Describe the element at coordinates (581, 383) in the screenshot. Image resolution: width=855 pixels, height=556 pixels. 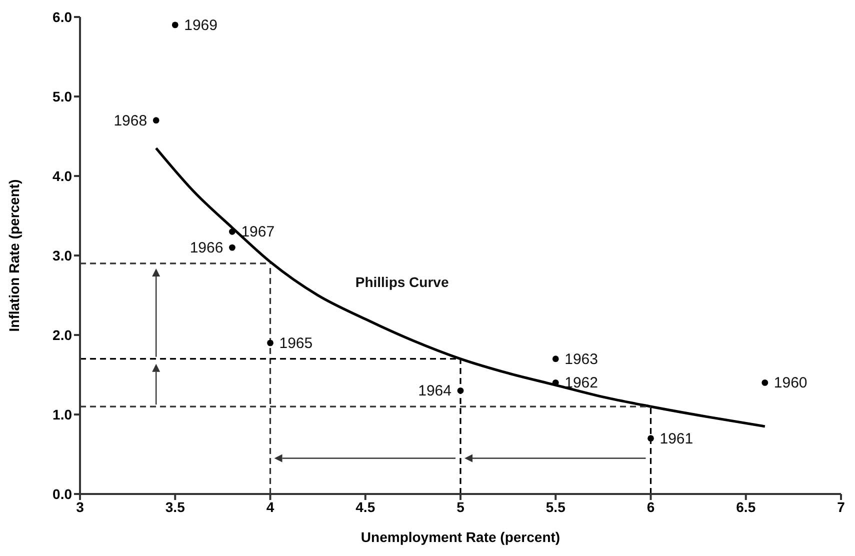
I see `annotation: 1962` at that location.